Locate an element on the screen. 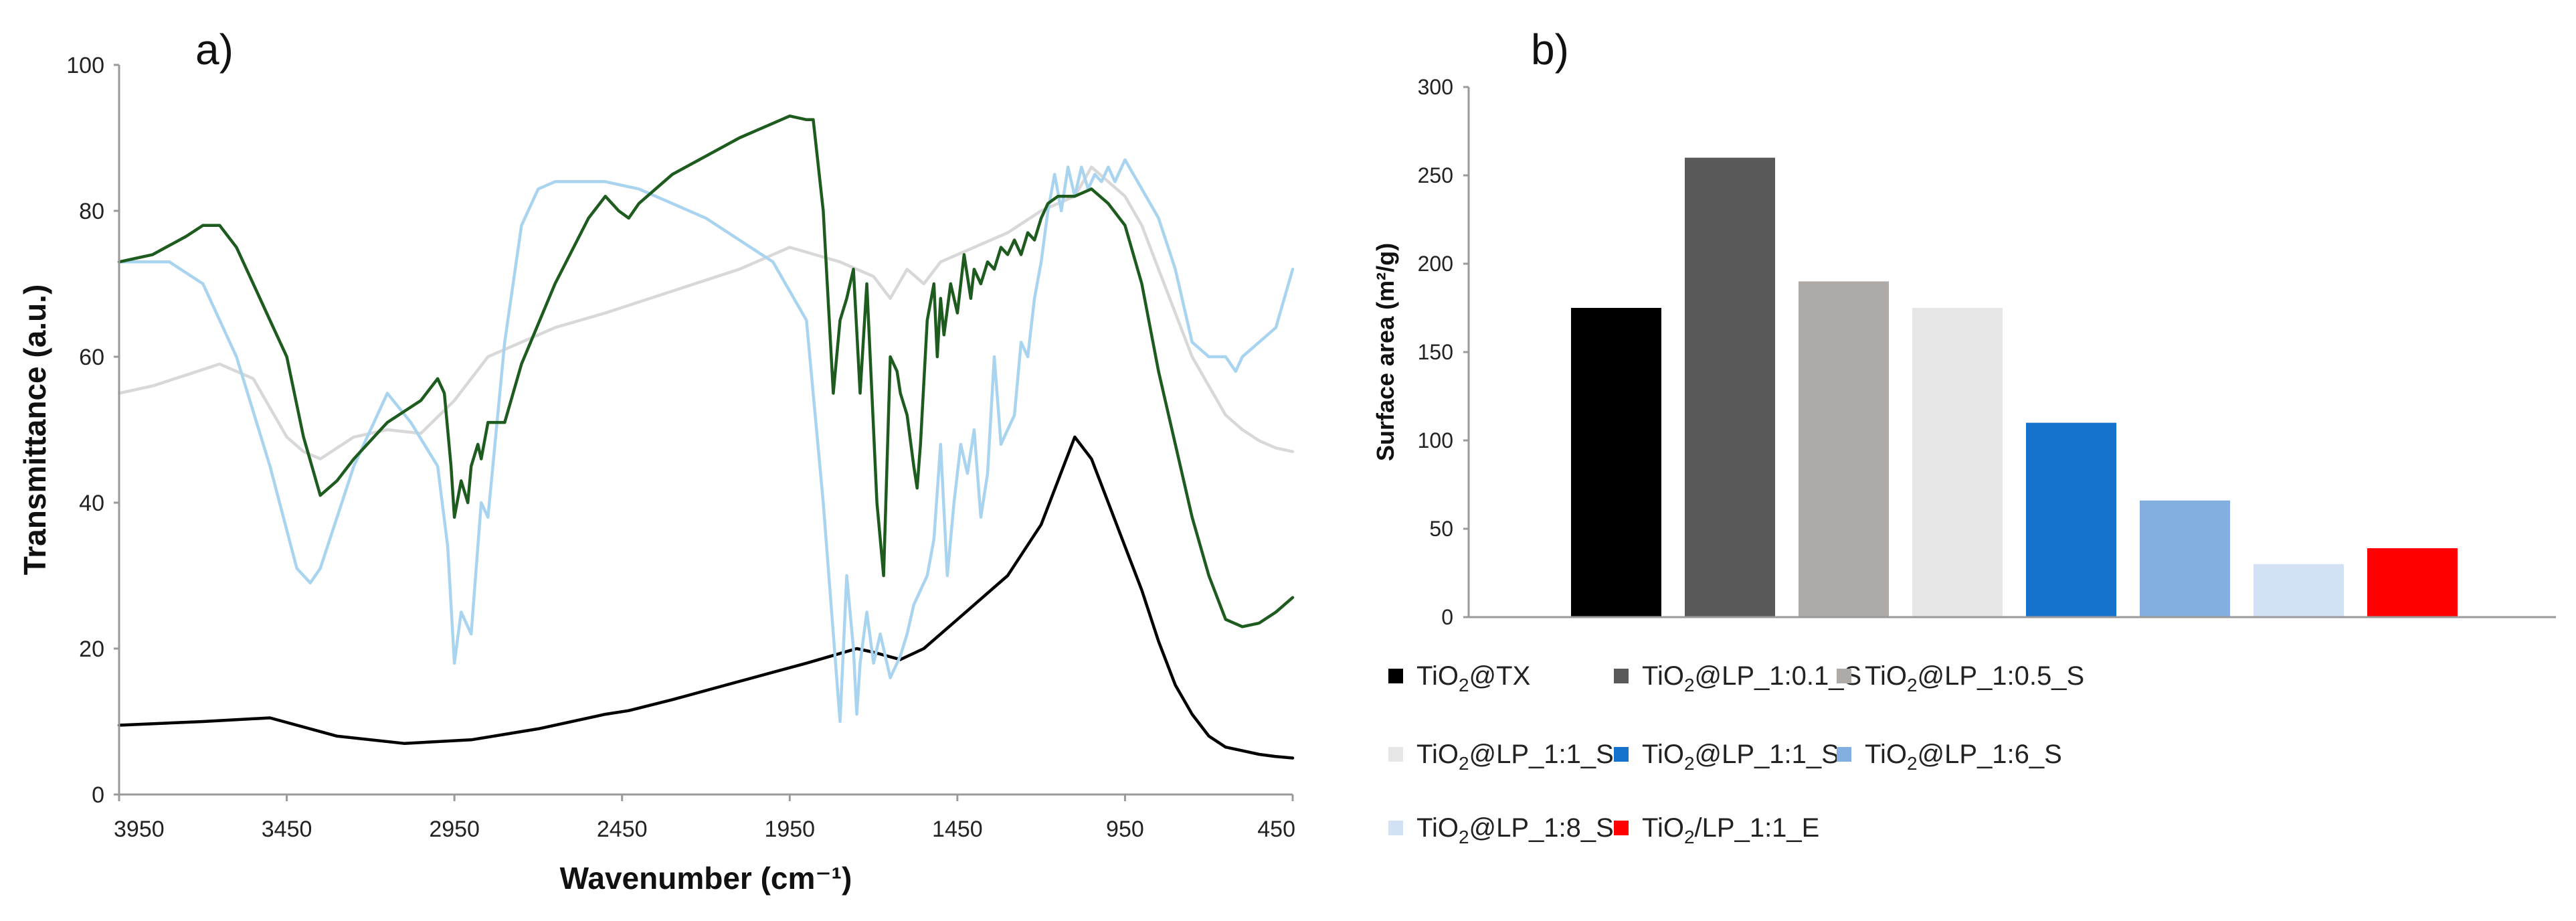 The width and height of the screenshot is (2576, 921). ftir-y-ticks: 0 20 40 60 80 100 is located at coordinates (92, 430).